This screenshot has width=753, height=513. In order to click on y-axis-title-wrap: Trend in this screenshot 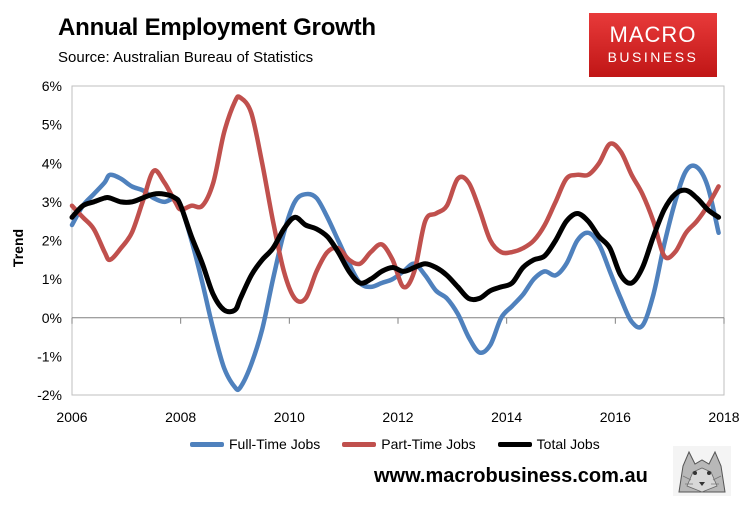, I will do `click(18, 248)`.